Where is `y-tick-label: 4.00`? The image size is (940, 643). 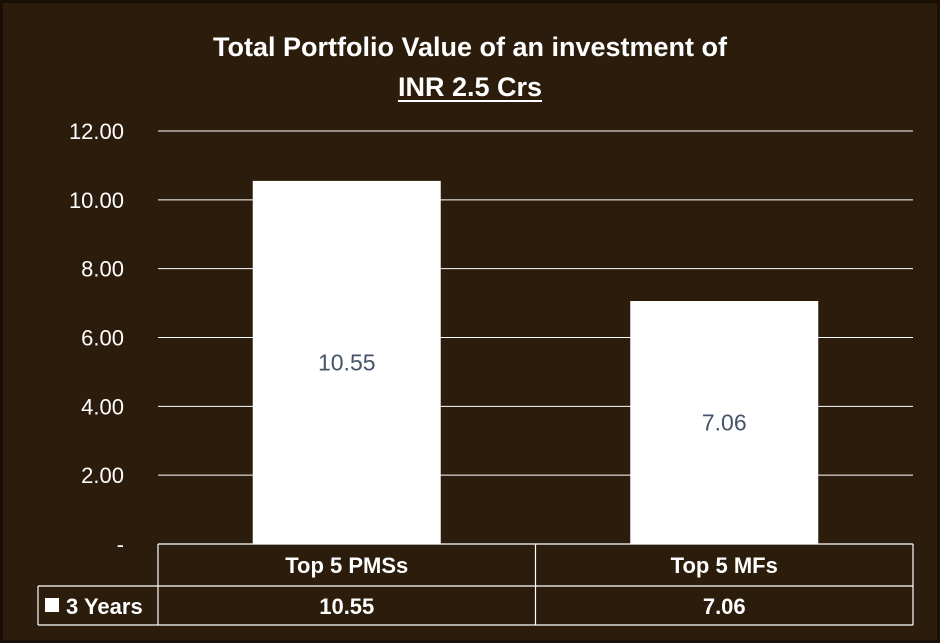
y-tick-label: 4.00 is located at coordinates (102, 406).